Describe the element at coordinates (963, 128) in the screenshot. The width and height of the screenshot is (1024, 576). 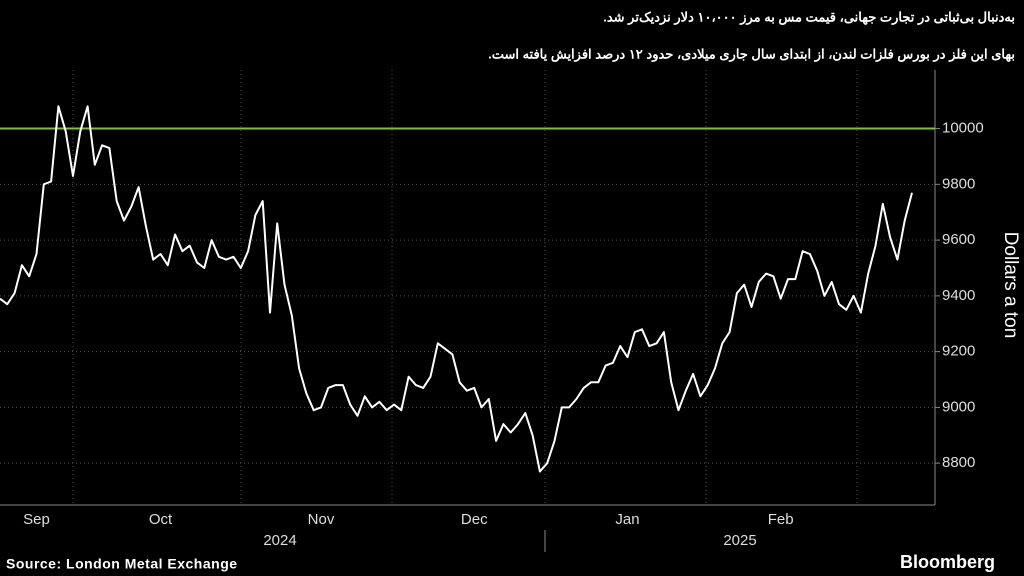
I see `y-tick-label: 10000` at that location.